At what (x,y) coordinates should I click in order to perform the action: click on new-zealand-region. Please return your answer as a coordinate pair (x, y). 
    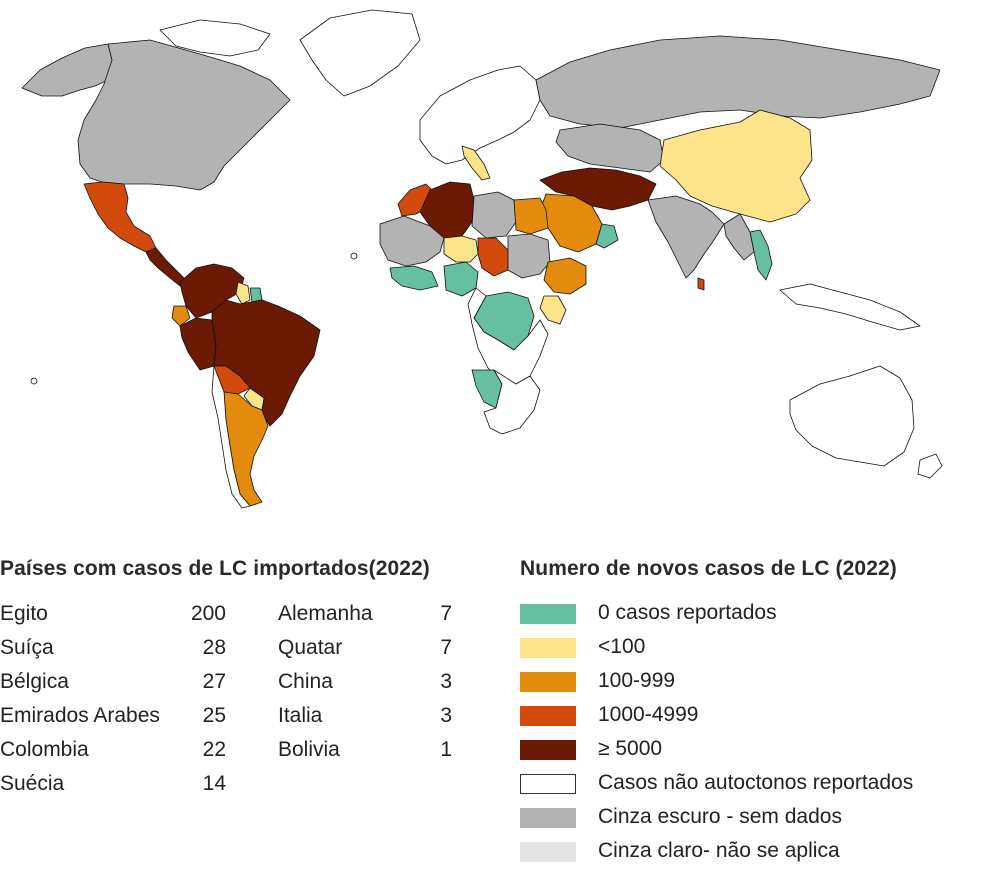
    Looking at the image, I should click on (930, 466).